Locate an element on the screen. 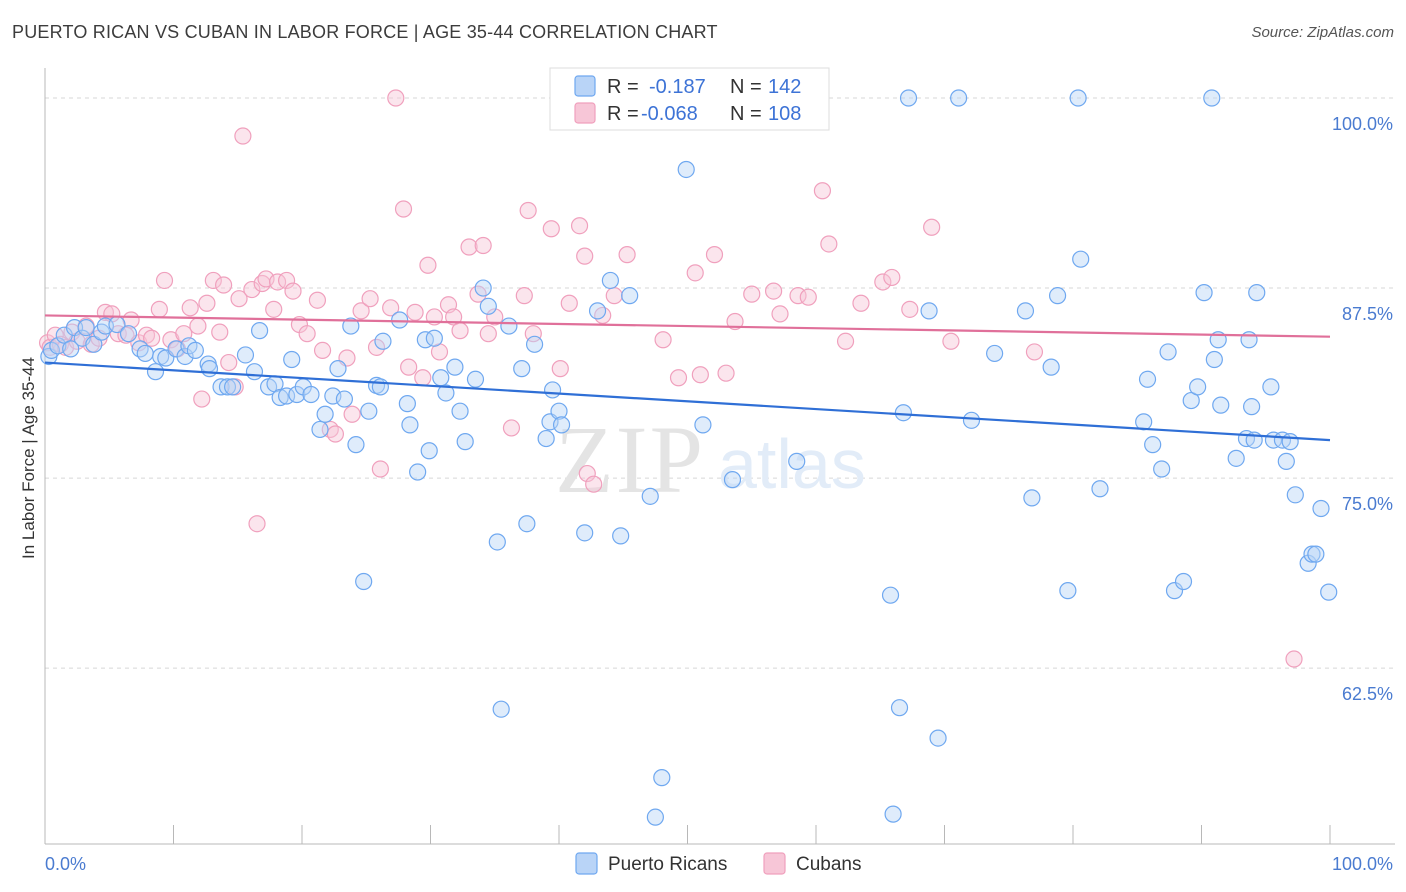  legend-r-label-1: R = is located at coordinates (623, 87).